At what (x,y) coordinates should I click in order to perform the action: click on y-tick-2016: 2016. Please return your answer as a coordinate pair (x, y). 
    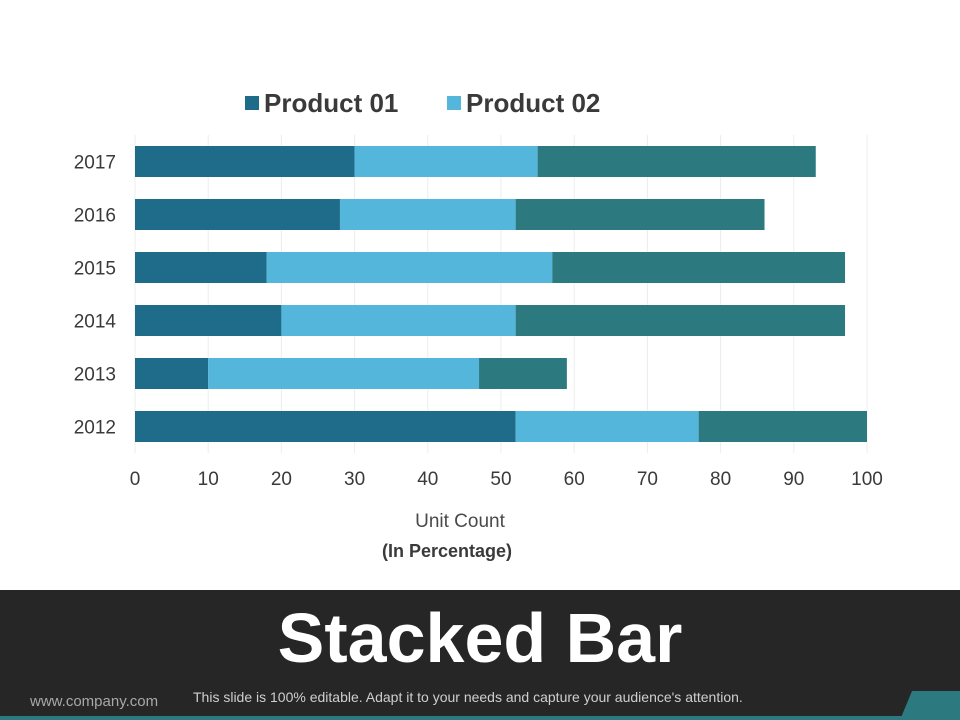
    Looking at the image, I should click on (95, 216).